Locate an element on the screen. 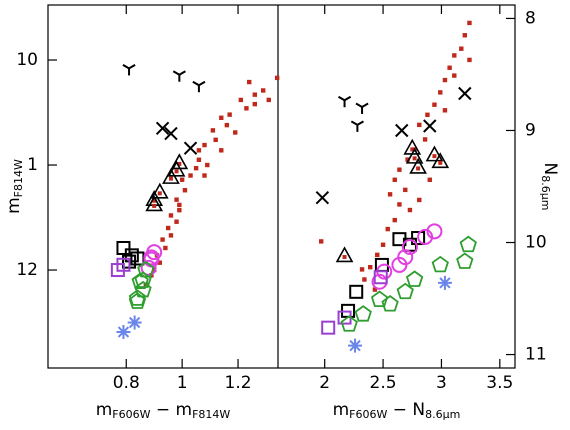 The width and height of the screenshot is (570, 430). y-tick-label: 10 is located at coordinates (536, 243).